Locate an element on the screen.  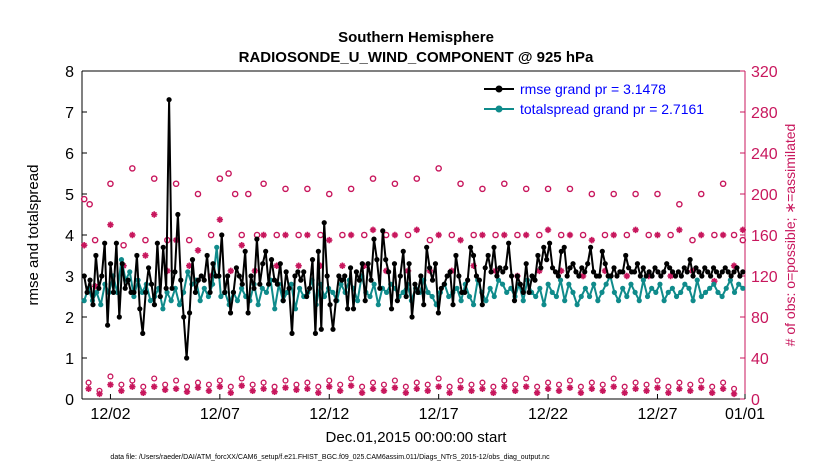
legend-rmse-marker is located at coordinates (499, 89).